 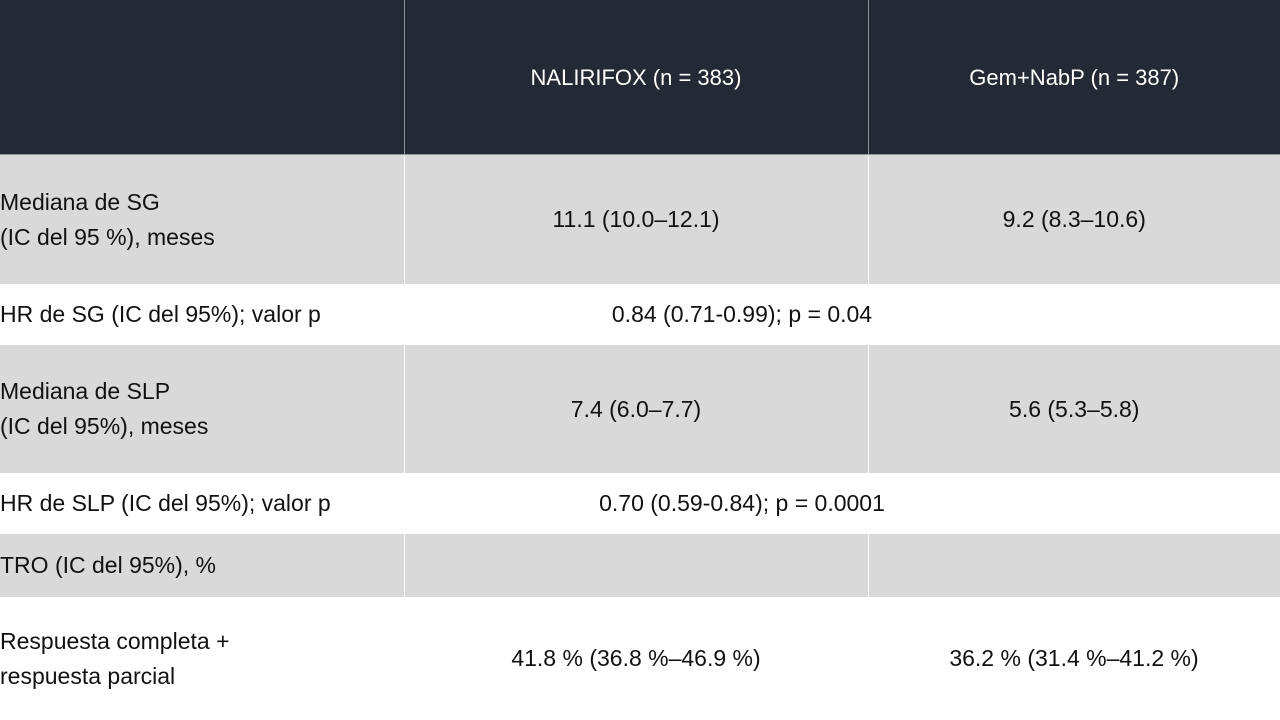 I want to click on pfs-hr-value: 0.70 (0.59-0.84); p = 0.0001, so click(x=842, y=503).